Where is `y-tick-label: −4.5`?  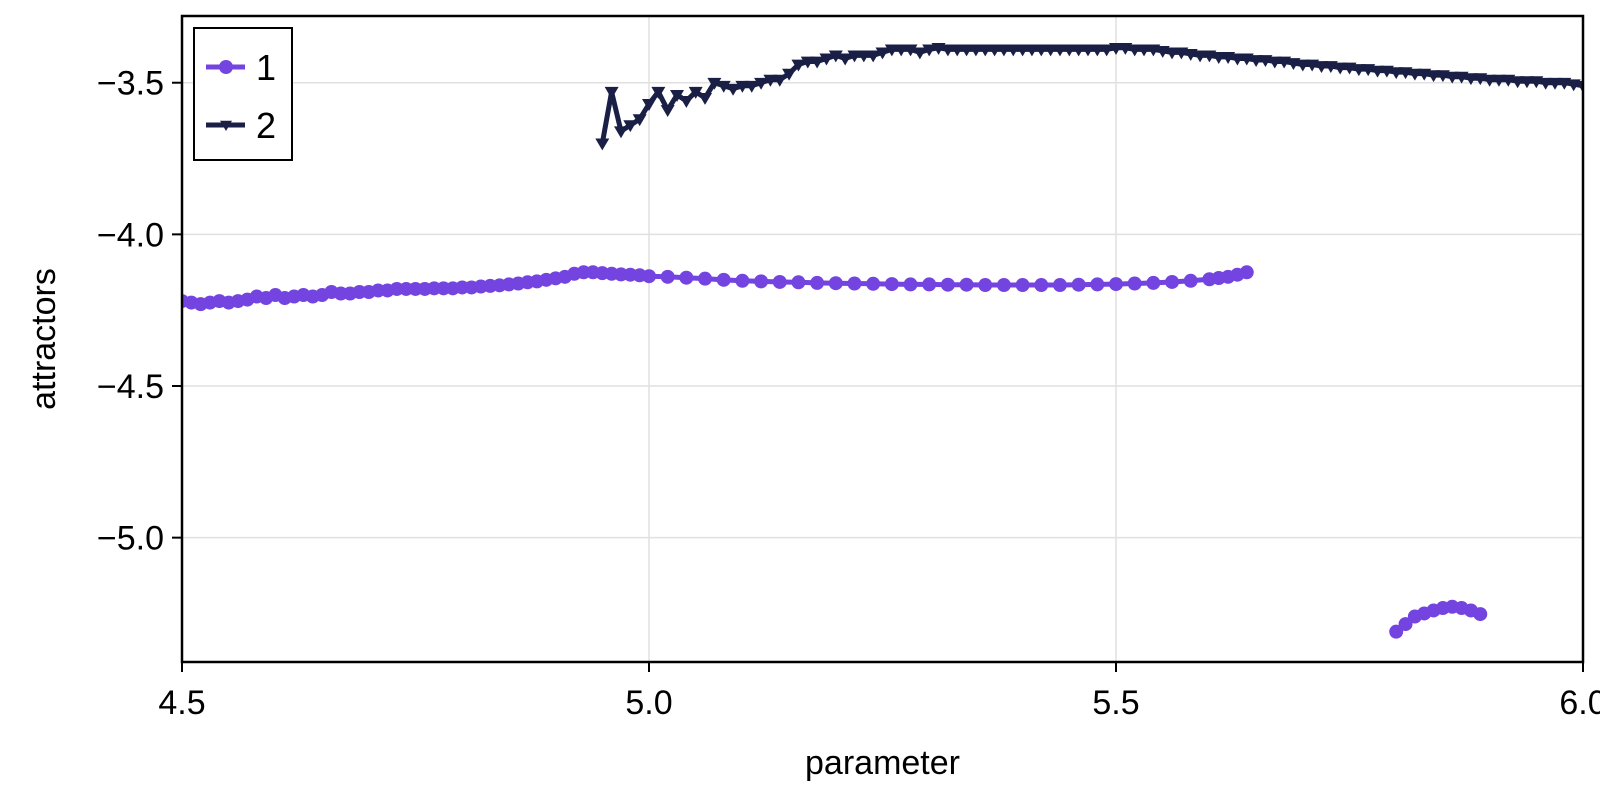 y-tick-label: −4.5 is located at coordinates (130, 387).